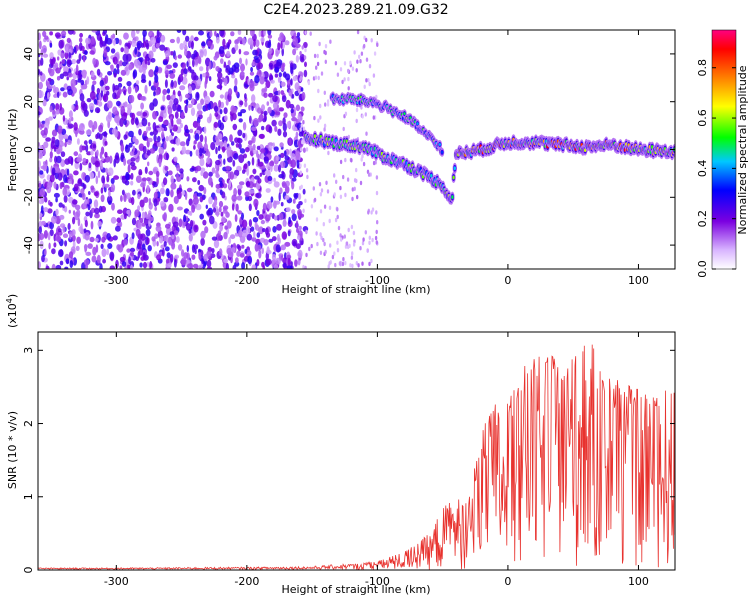 This screenshot has height=600, width=750. I want to click on track-core, so click(417, 123).